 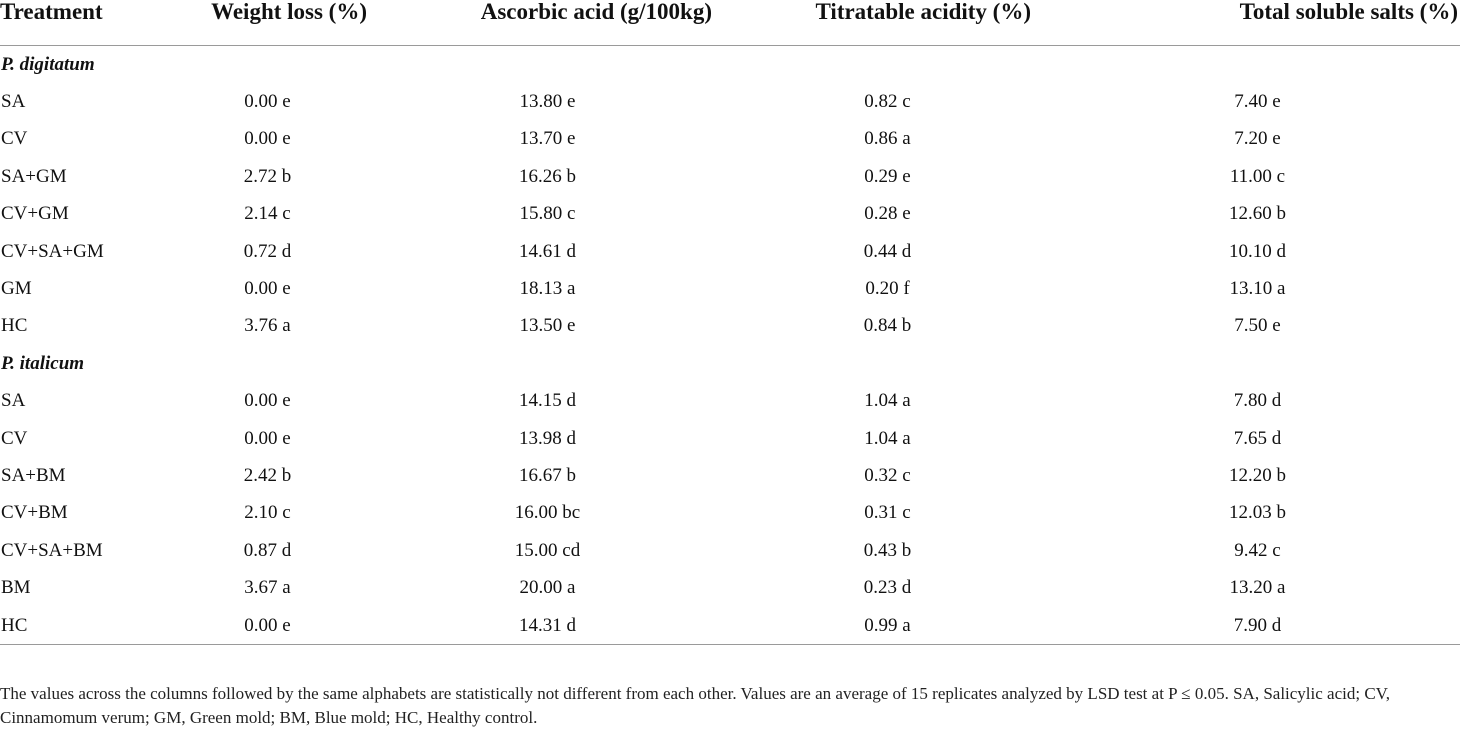 I want to click on cell-total-soluble-salts: 13.20 a, so click(x=1257, y=588).